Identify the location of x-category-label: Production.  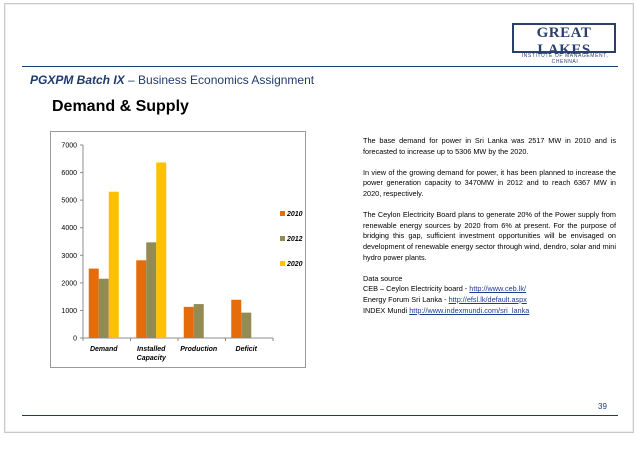
(198, 349).